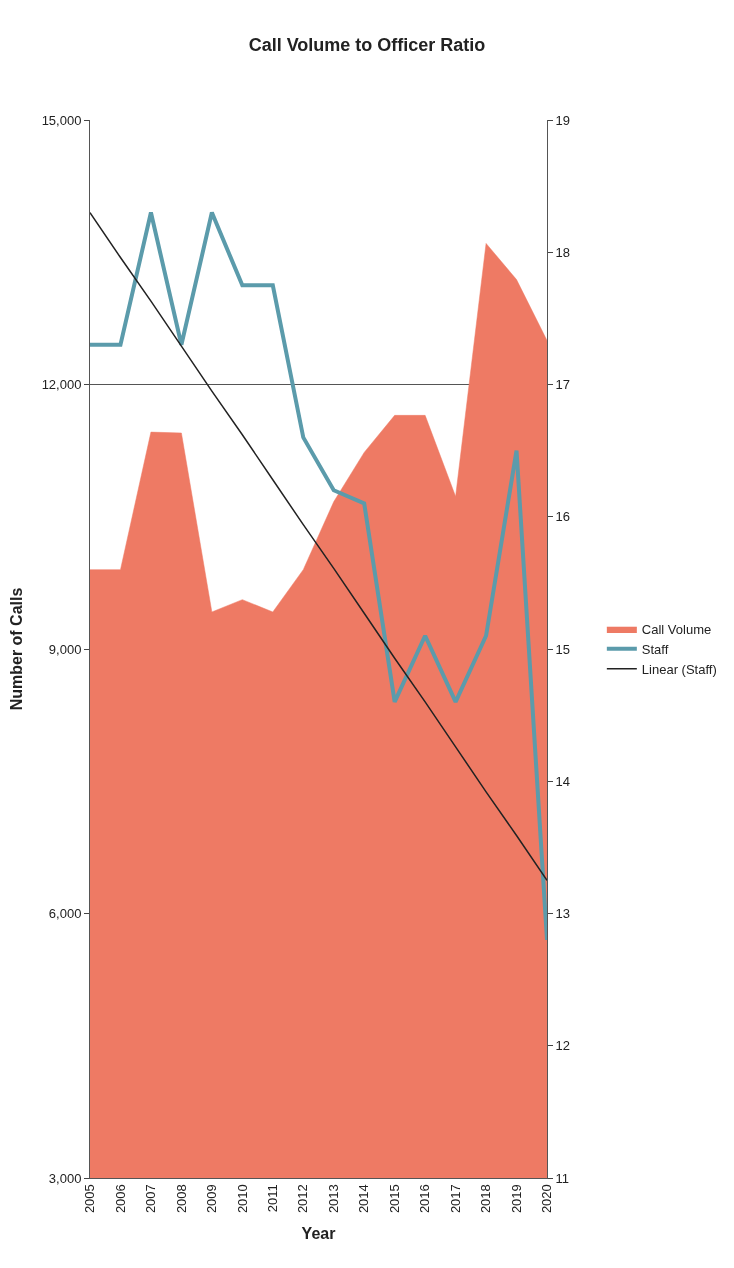  What do you see at coordinates (65, 914) in the screenshot?
I see `y-tick-label: 6,000` at bounding box center [65, 914].